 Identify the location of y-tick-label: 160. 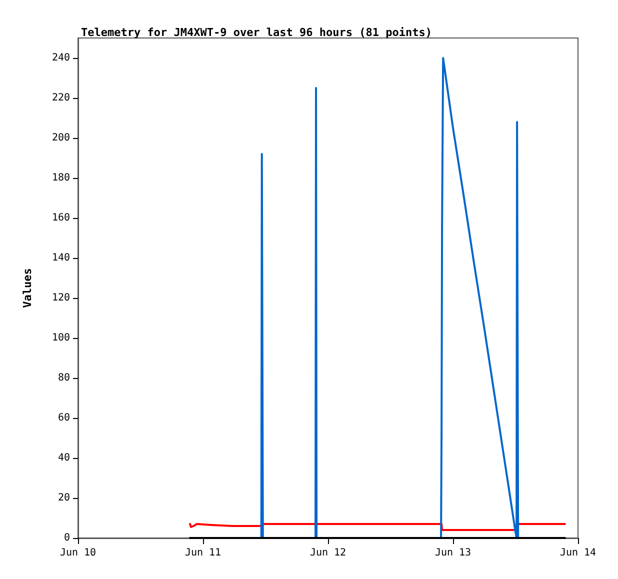
(61, 218).